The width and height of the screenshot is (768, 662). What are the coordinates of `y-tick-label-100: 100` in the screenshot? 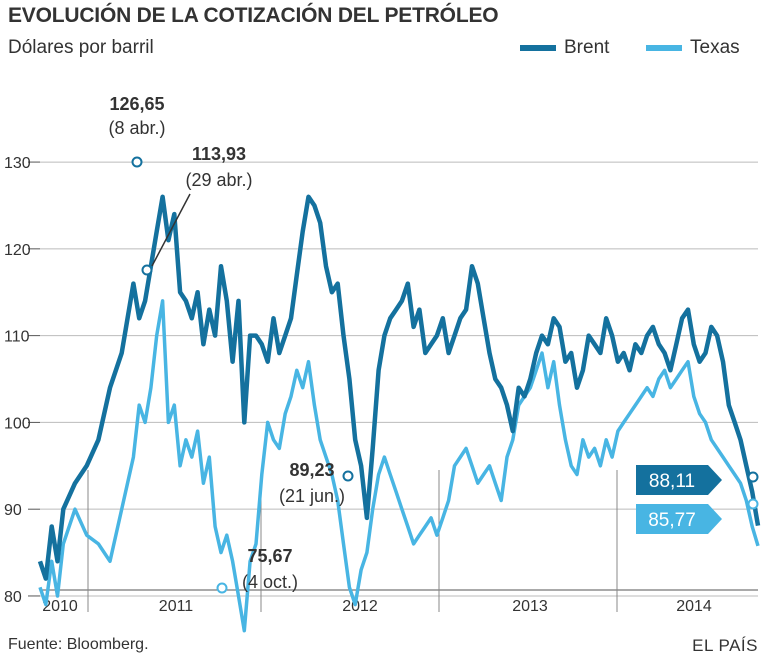 It's located at (17, 423).